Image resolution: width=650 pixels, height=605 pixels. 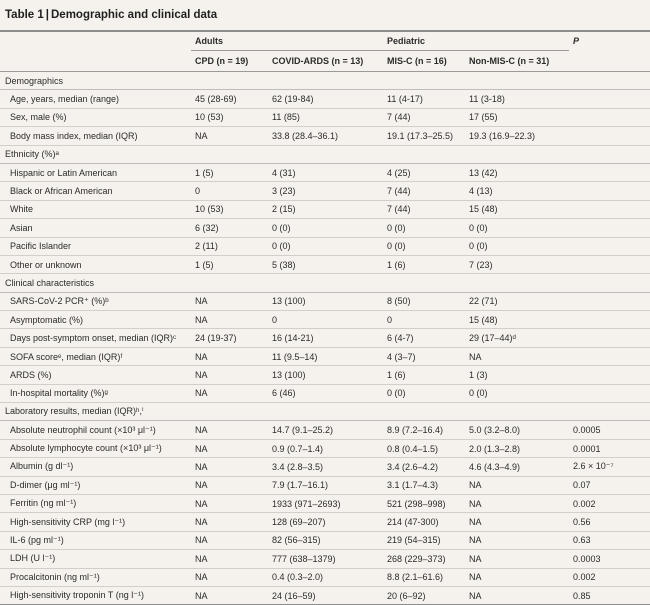 What do you see at coordinates (325, 118) in the screenshot?
I see `table-cell: 11 (85)` at bounding box center [325, 118].